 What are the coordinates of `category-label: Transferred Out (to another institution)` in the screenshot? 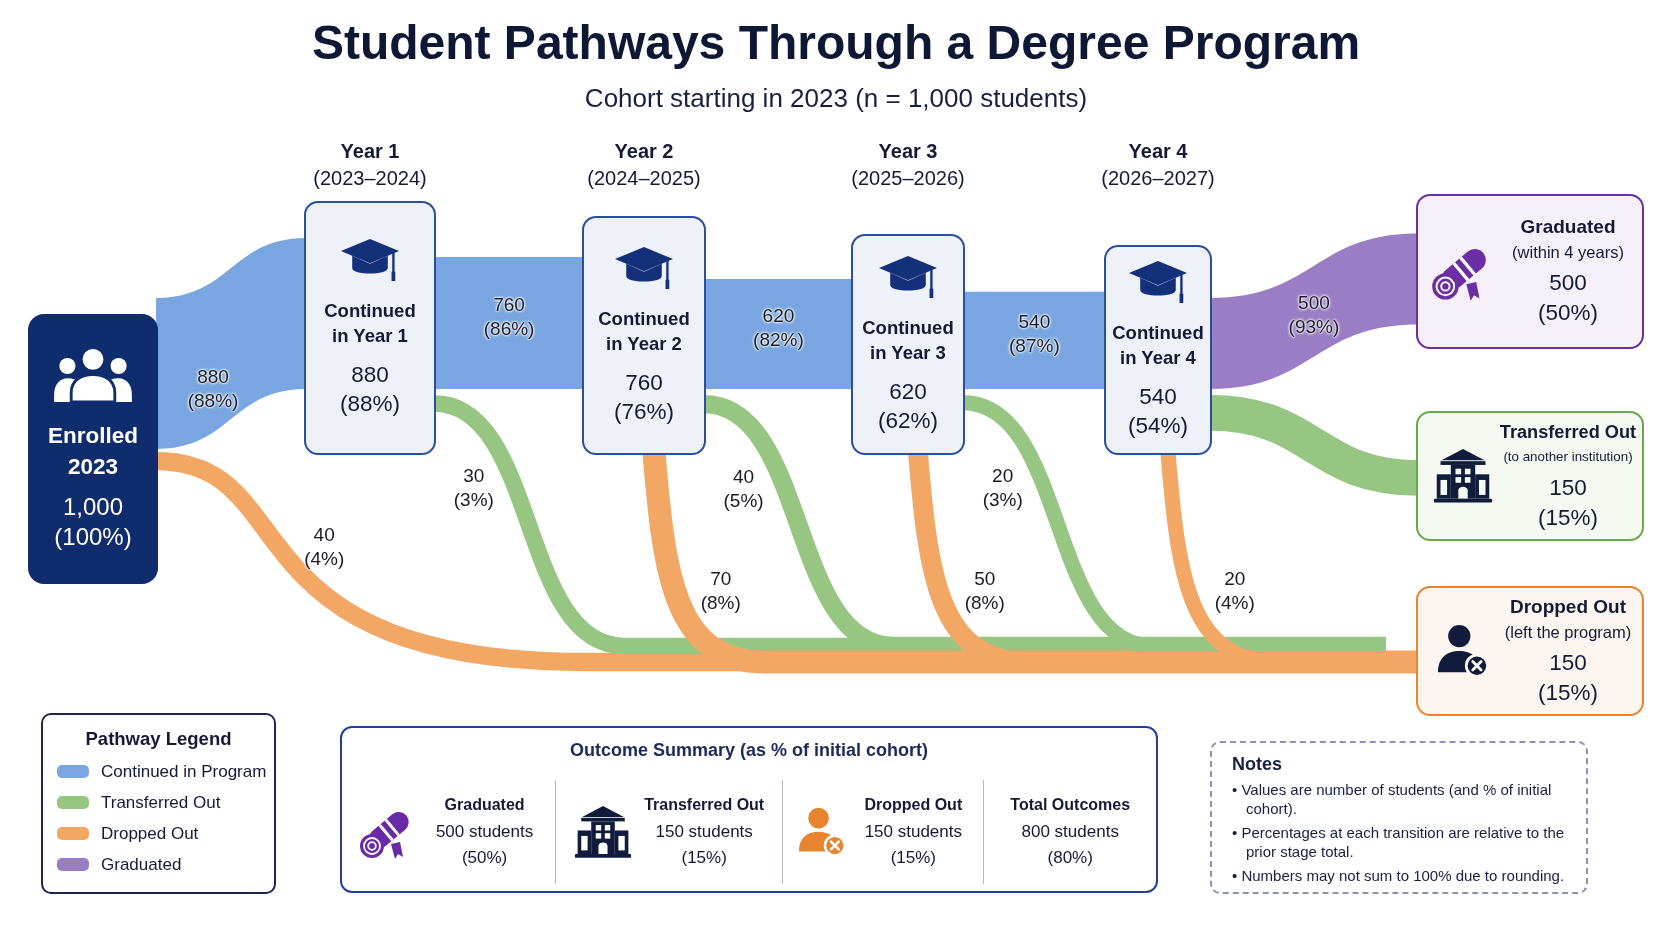 It's located at (1568, 443).